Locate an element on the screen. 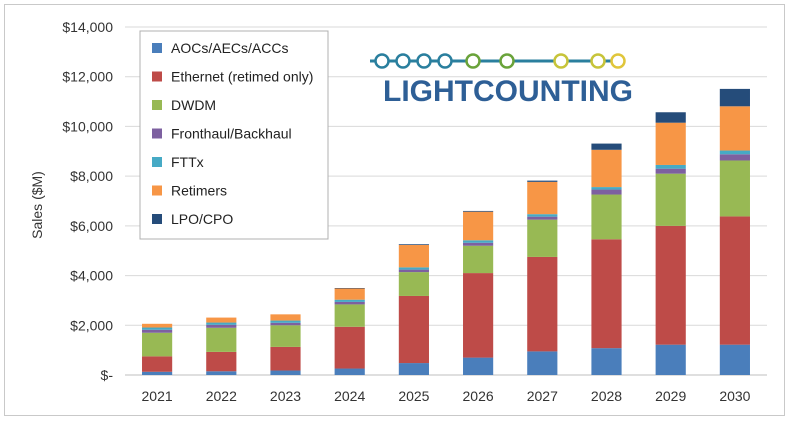 This screenshot has height=423, width=791. legend-label: LPO/CPO is located at coordinates (202, 219).